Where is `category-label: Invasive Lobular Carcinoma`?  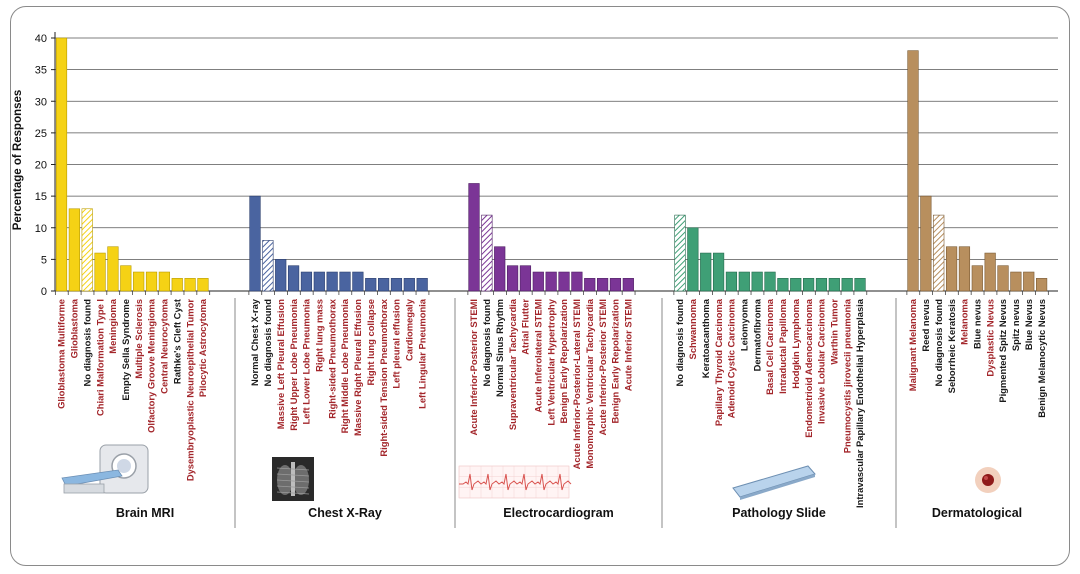 category-label: Invasive Lobular Carcinoma is located at coordinates (821, 361).